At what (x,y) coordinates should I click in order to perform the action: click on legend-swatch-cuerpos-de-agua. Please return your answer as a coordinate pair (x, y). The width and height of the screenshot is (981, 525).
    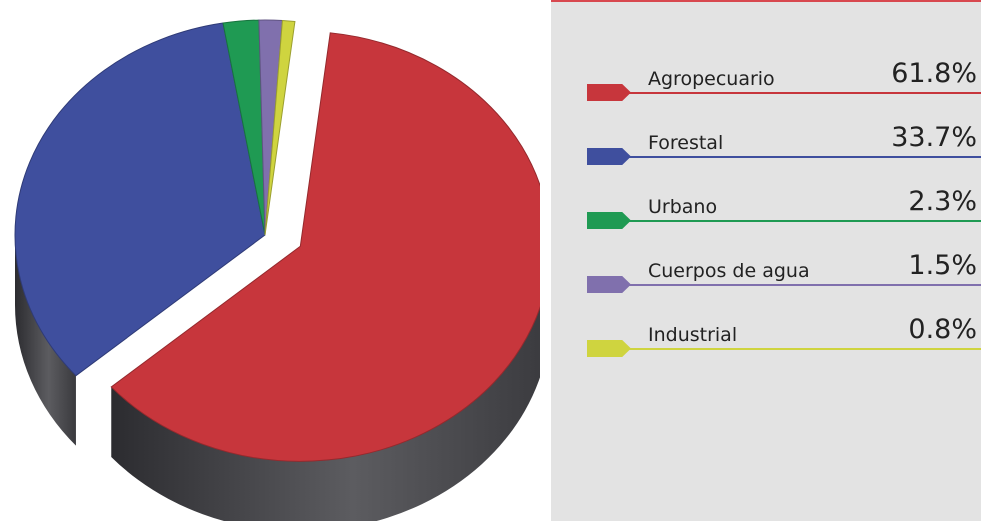
    Looking at the image, I should click on (609, 284).